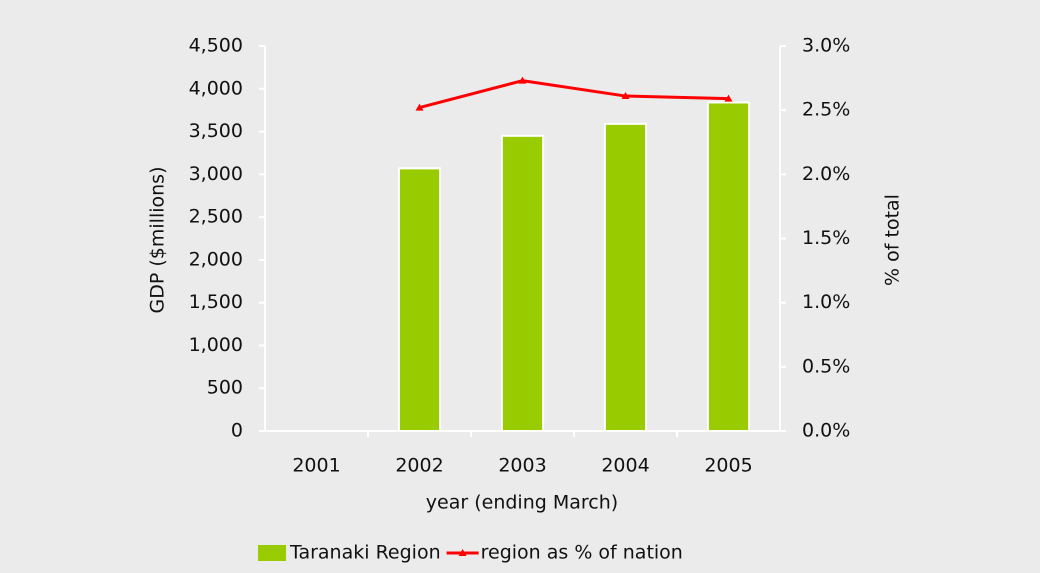 The width and height of the screenshot is (1040, 573). What do you see at coordinates (625, 466) in the screenshot?
I see `x-tick-label: 2004` at bounding box center [625, 466].